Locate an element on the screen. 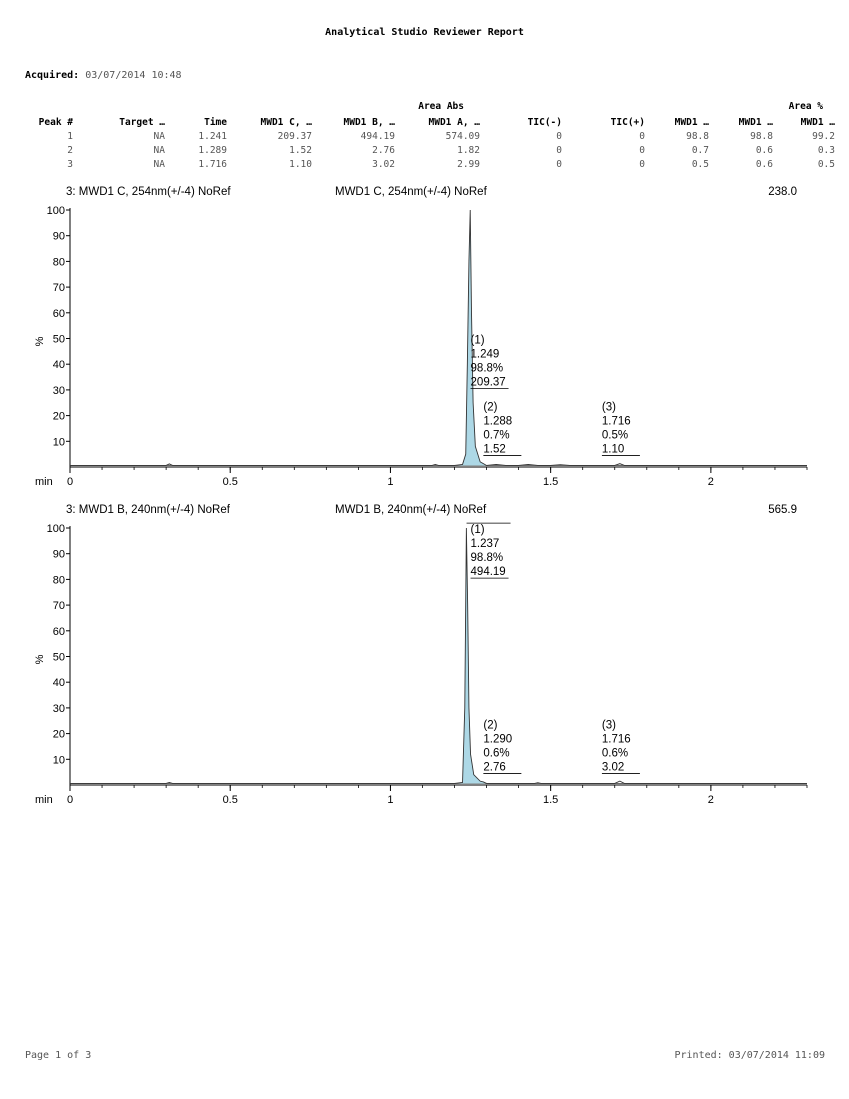  table-cell: 0.3 is located at coordinates (826, 150).